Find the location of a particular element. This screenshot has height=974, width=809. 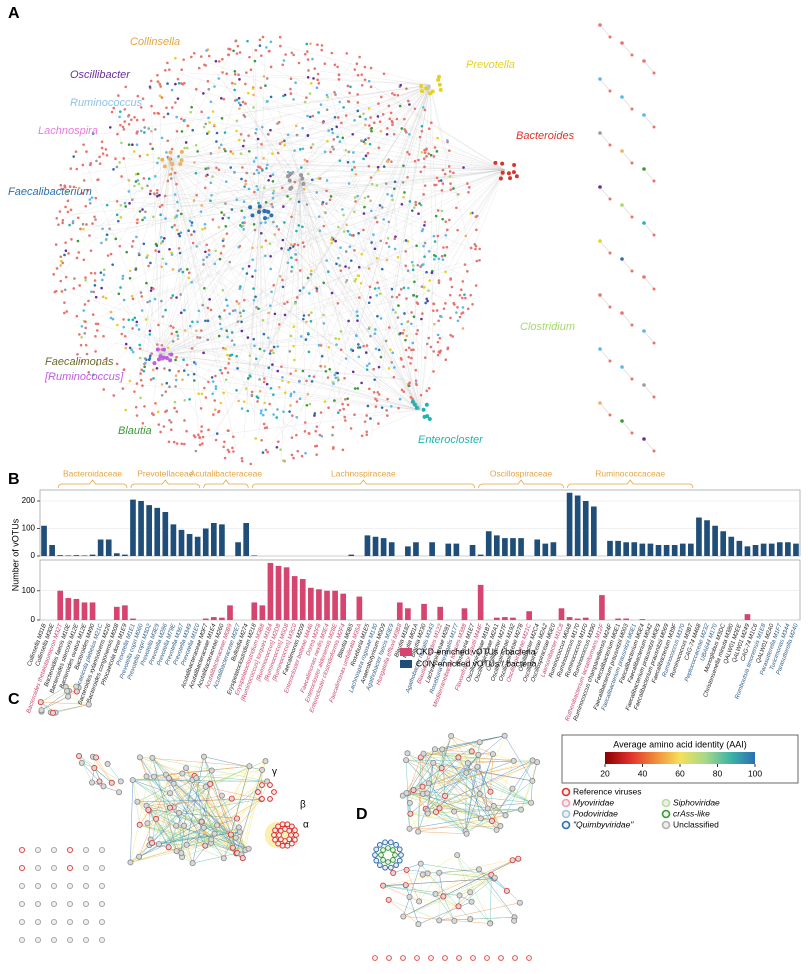

plot-frame is located at coordinates (420, 590).